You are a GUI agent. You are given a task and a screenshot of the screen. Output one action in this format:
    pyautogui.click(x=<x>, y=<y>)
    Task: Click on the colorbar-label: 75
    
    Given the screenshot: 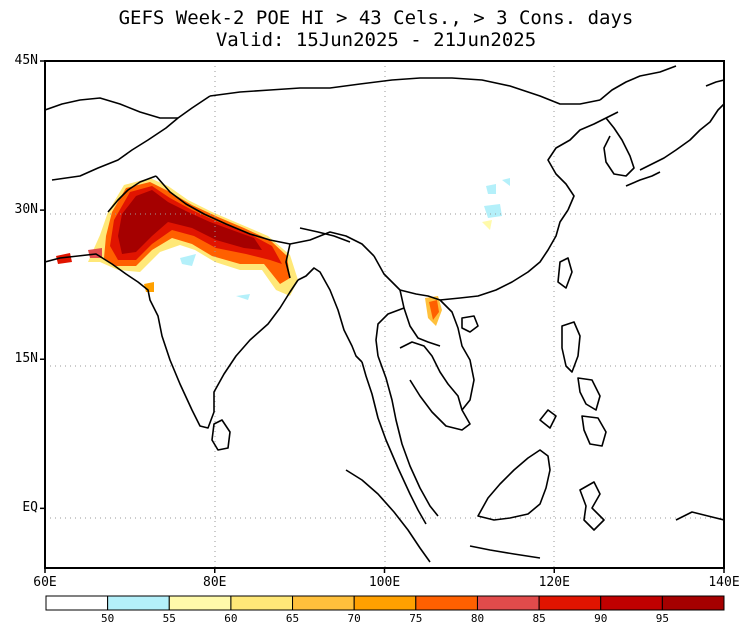 What is the action you would take?
    pyautogui.click(x=416, y=618)
    